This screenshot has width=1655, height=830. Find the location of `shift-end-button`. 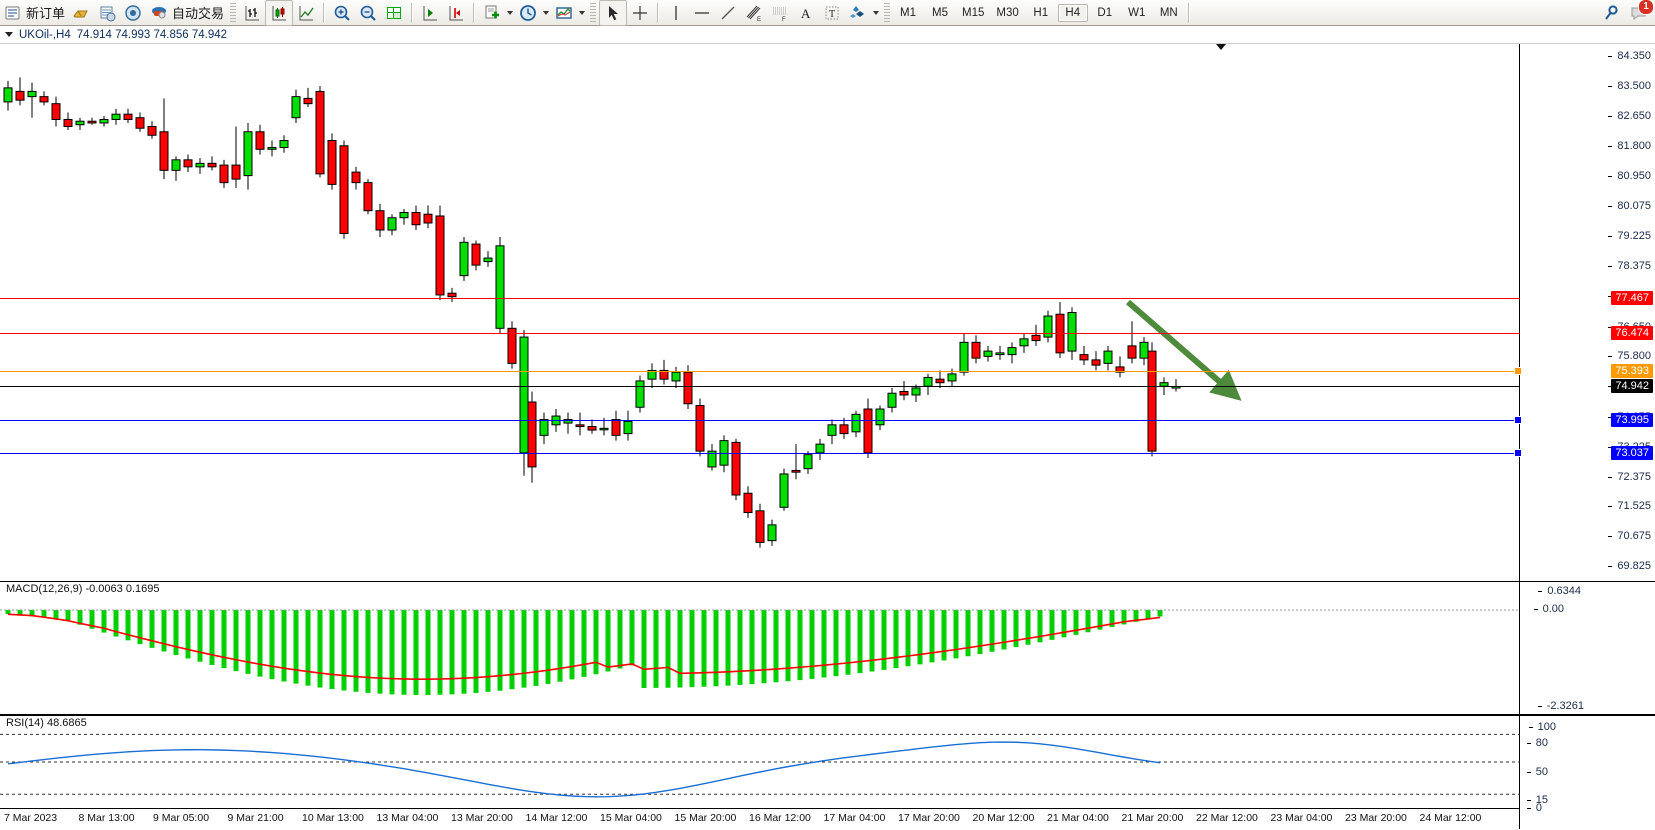

shift-end-button is located at coordinates (456, 13).